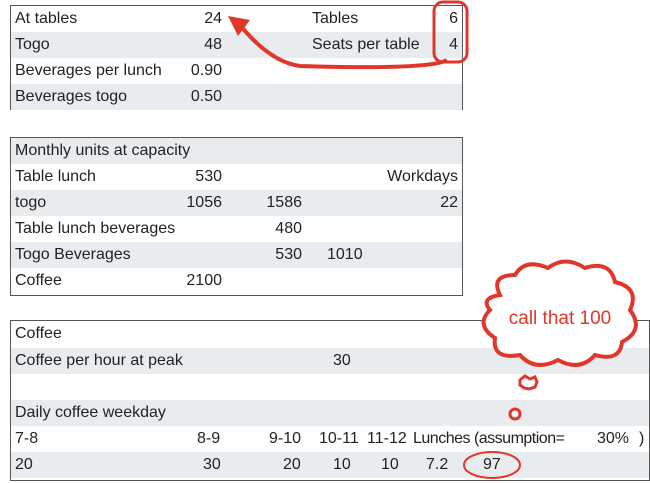 The width and height of the screenshot is (650, 483). I want to click on assumption-value: 30%, so click(613, 438).